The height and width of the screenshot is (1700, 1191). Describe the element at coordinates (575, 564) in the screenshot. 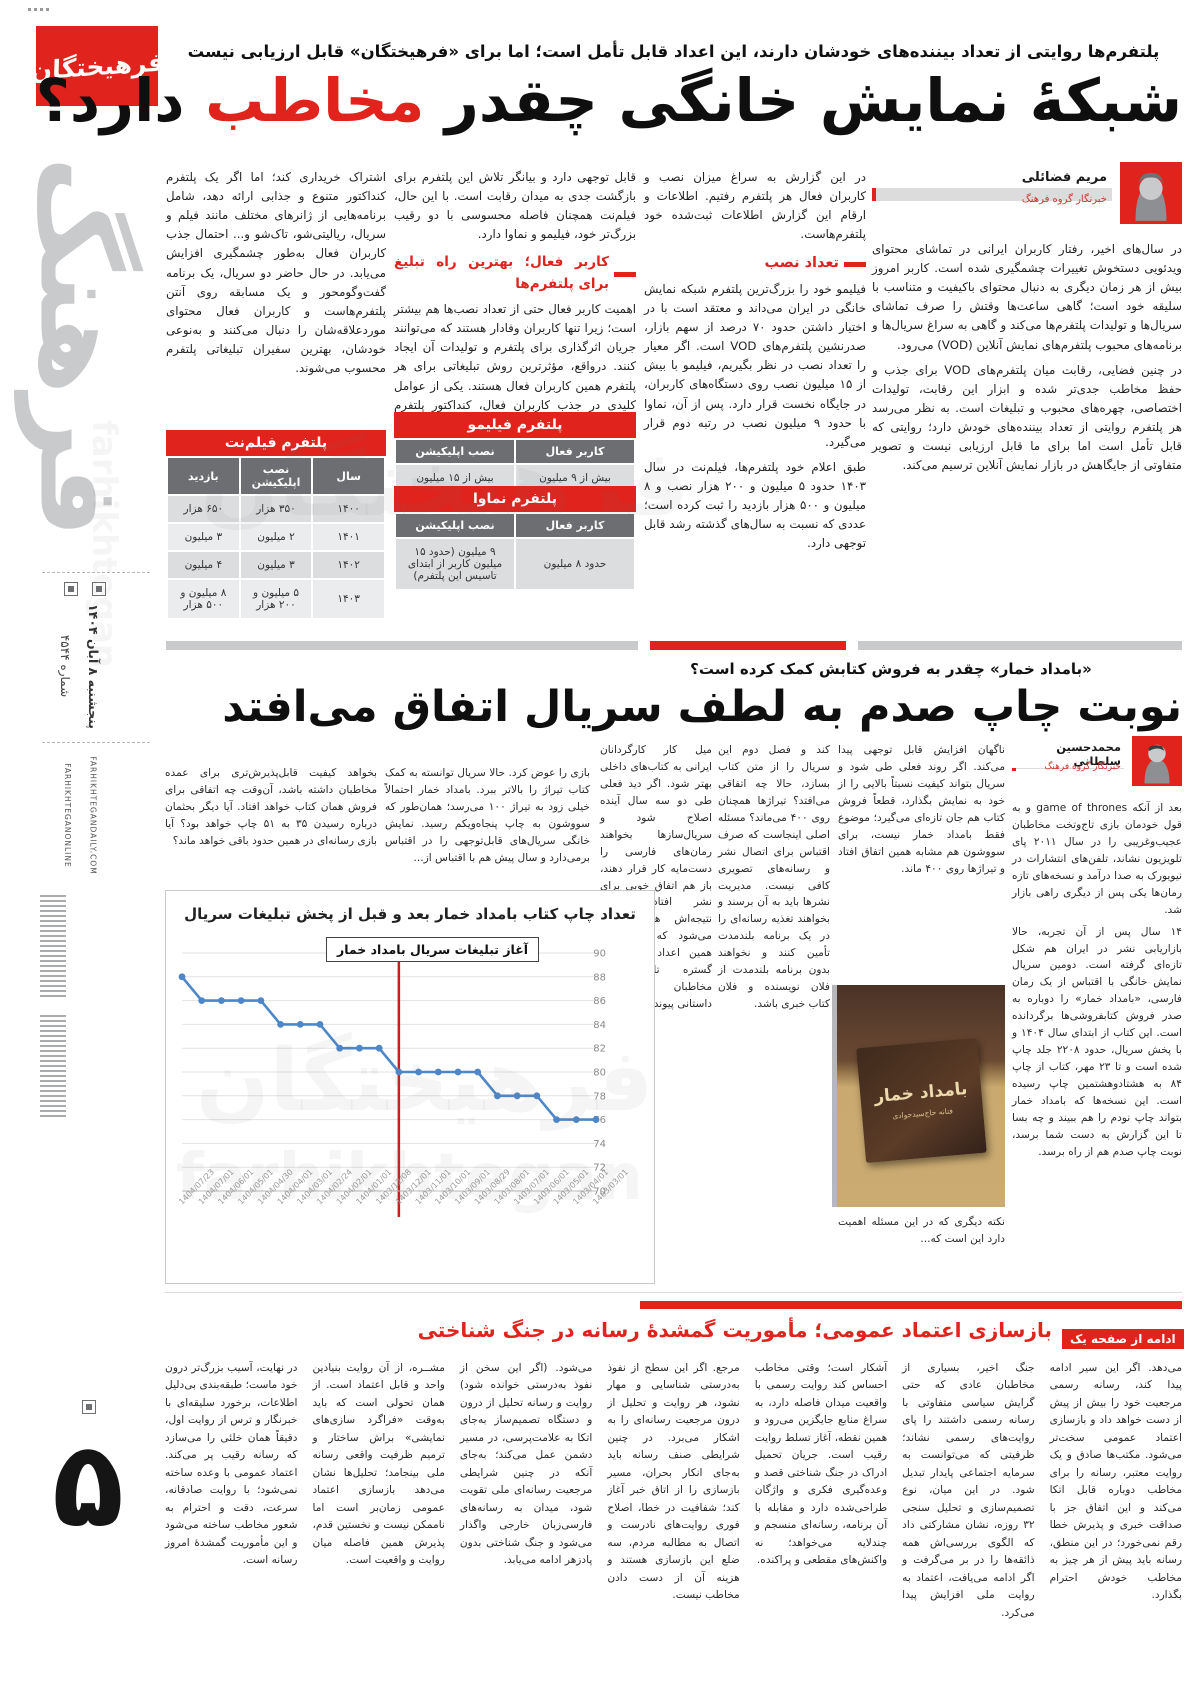

I see `table-cell: حدود ۸ میلیون` at that location.